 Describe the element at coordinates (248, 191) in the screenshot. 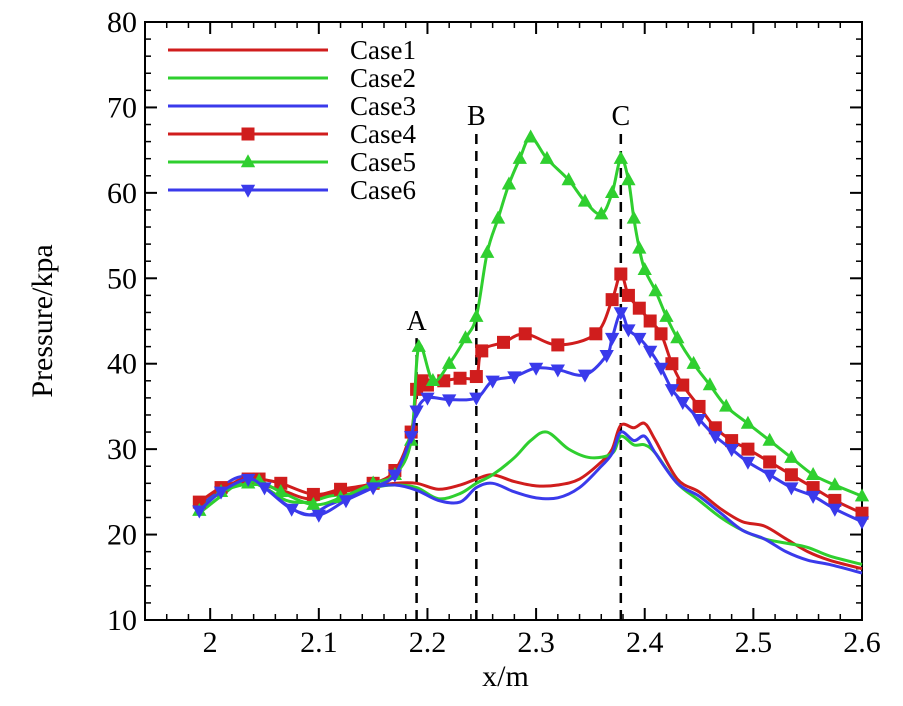

I see `legend-marker` at that location.